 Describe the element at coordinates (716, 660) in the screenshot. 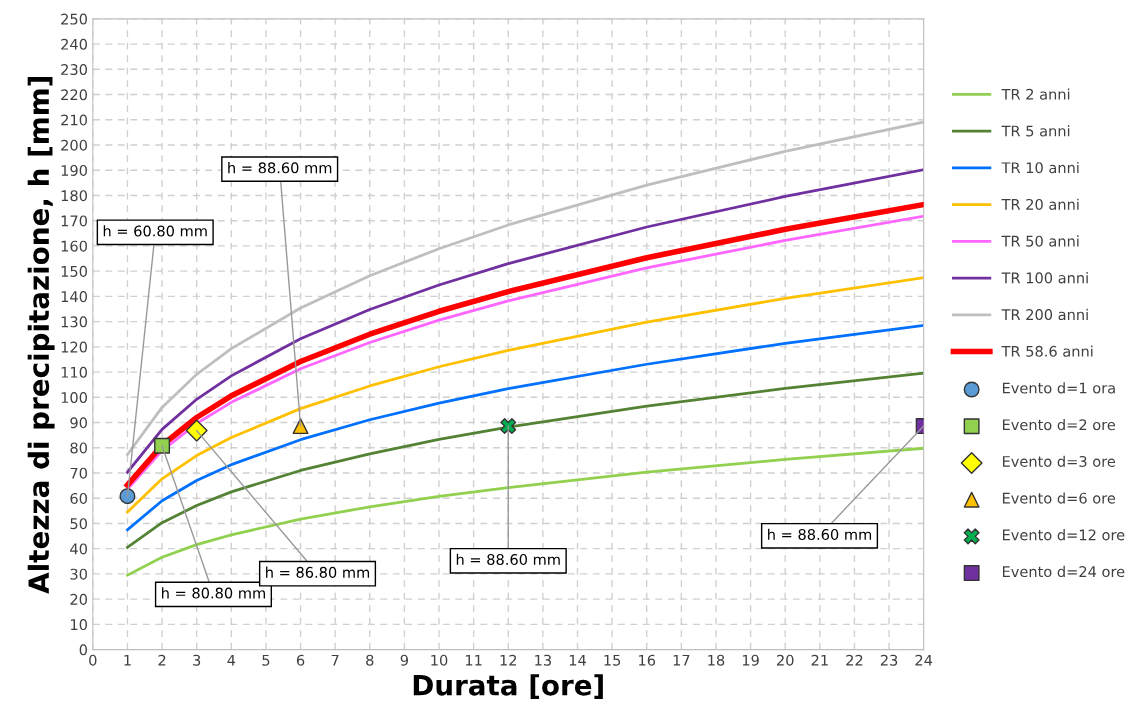

I see `x-tick-label: 18` at that location.